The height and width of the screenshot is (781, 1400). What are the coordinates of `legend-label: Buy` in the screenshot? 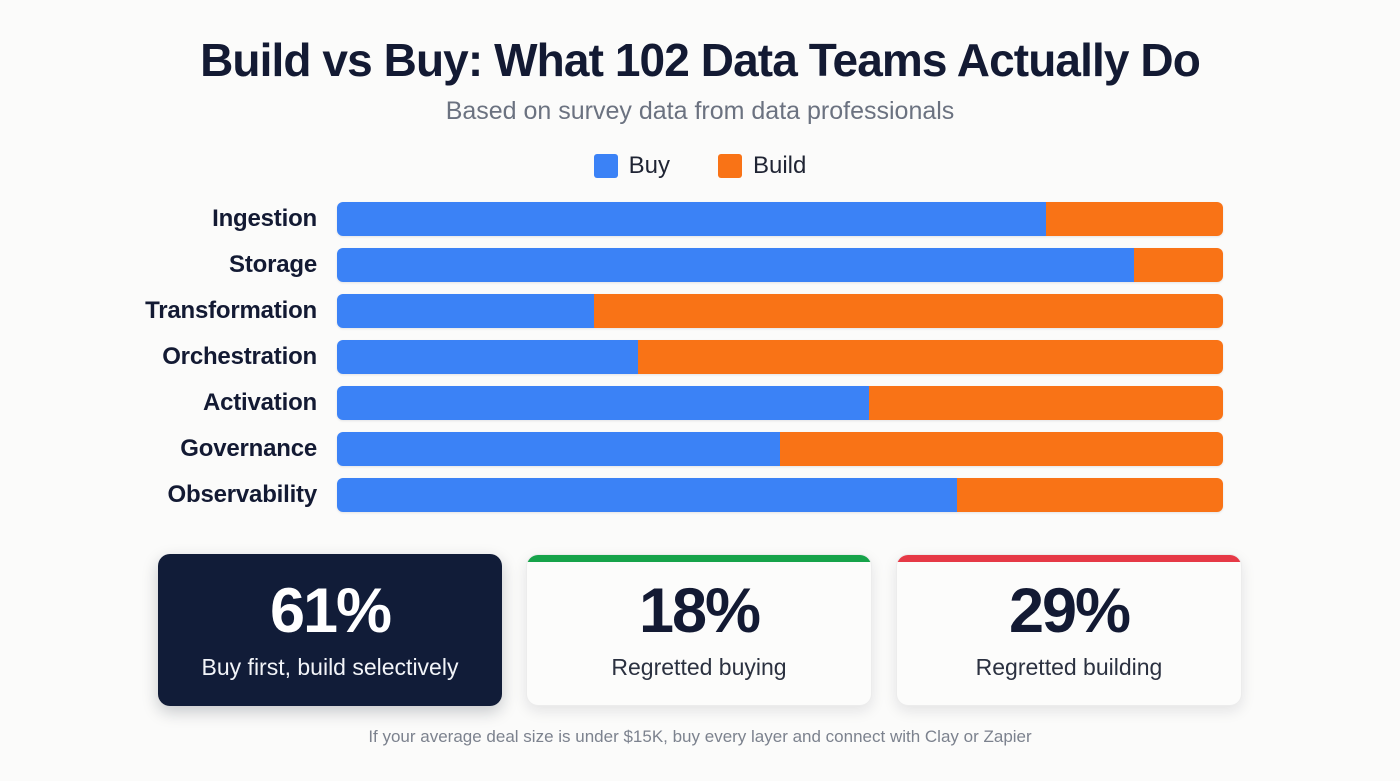 It's located at (649, 166).